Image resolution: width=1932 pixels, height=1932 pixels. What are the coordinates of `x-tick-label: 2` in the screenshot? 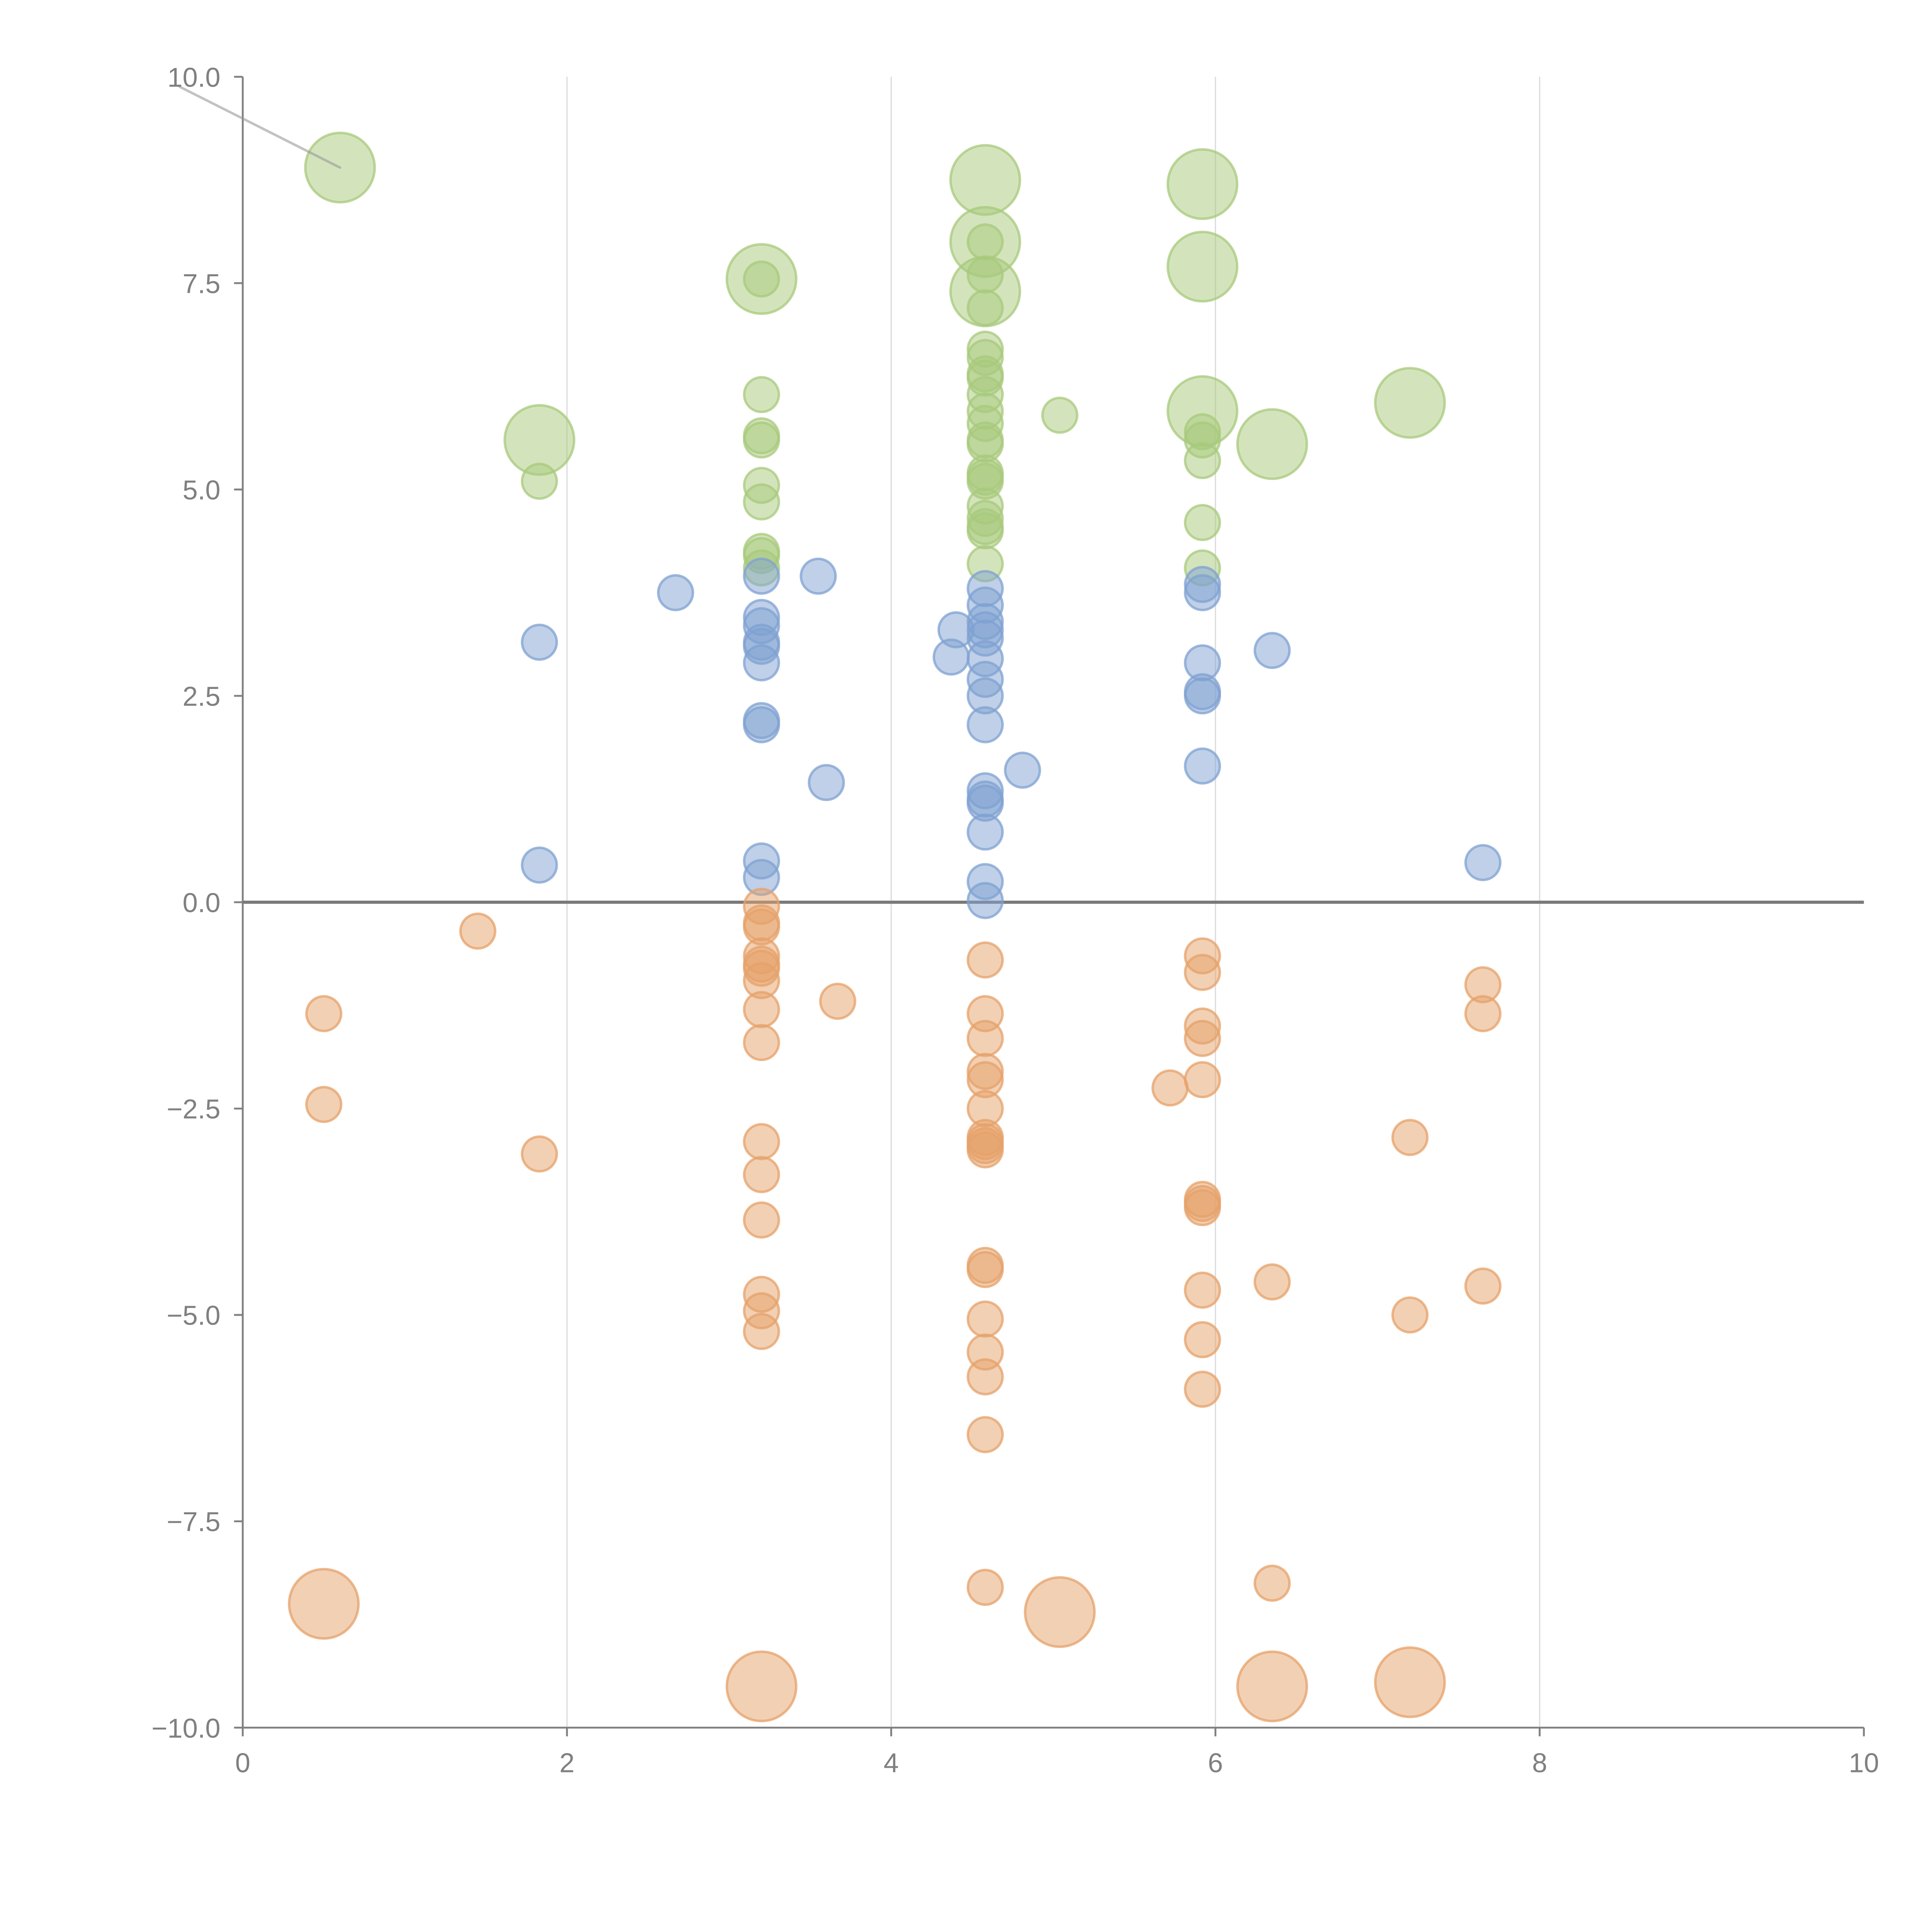 It's located at (567, 1763).